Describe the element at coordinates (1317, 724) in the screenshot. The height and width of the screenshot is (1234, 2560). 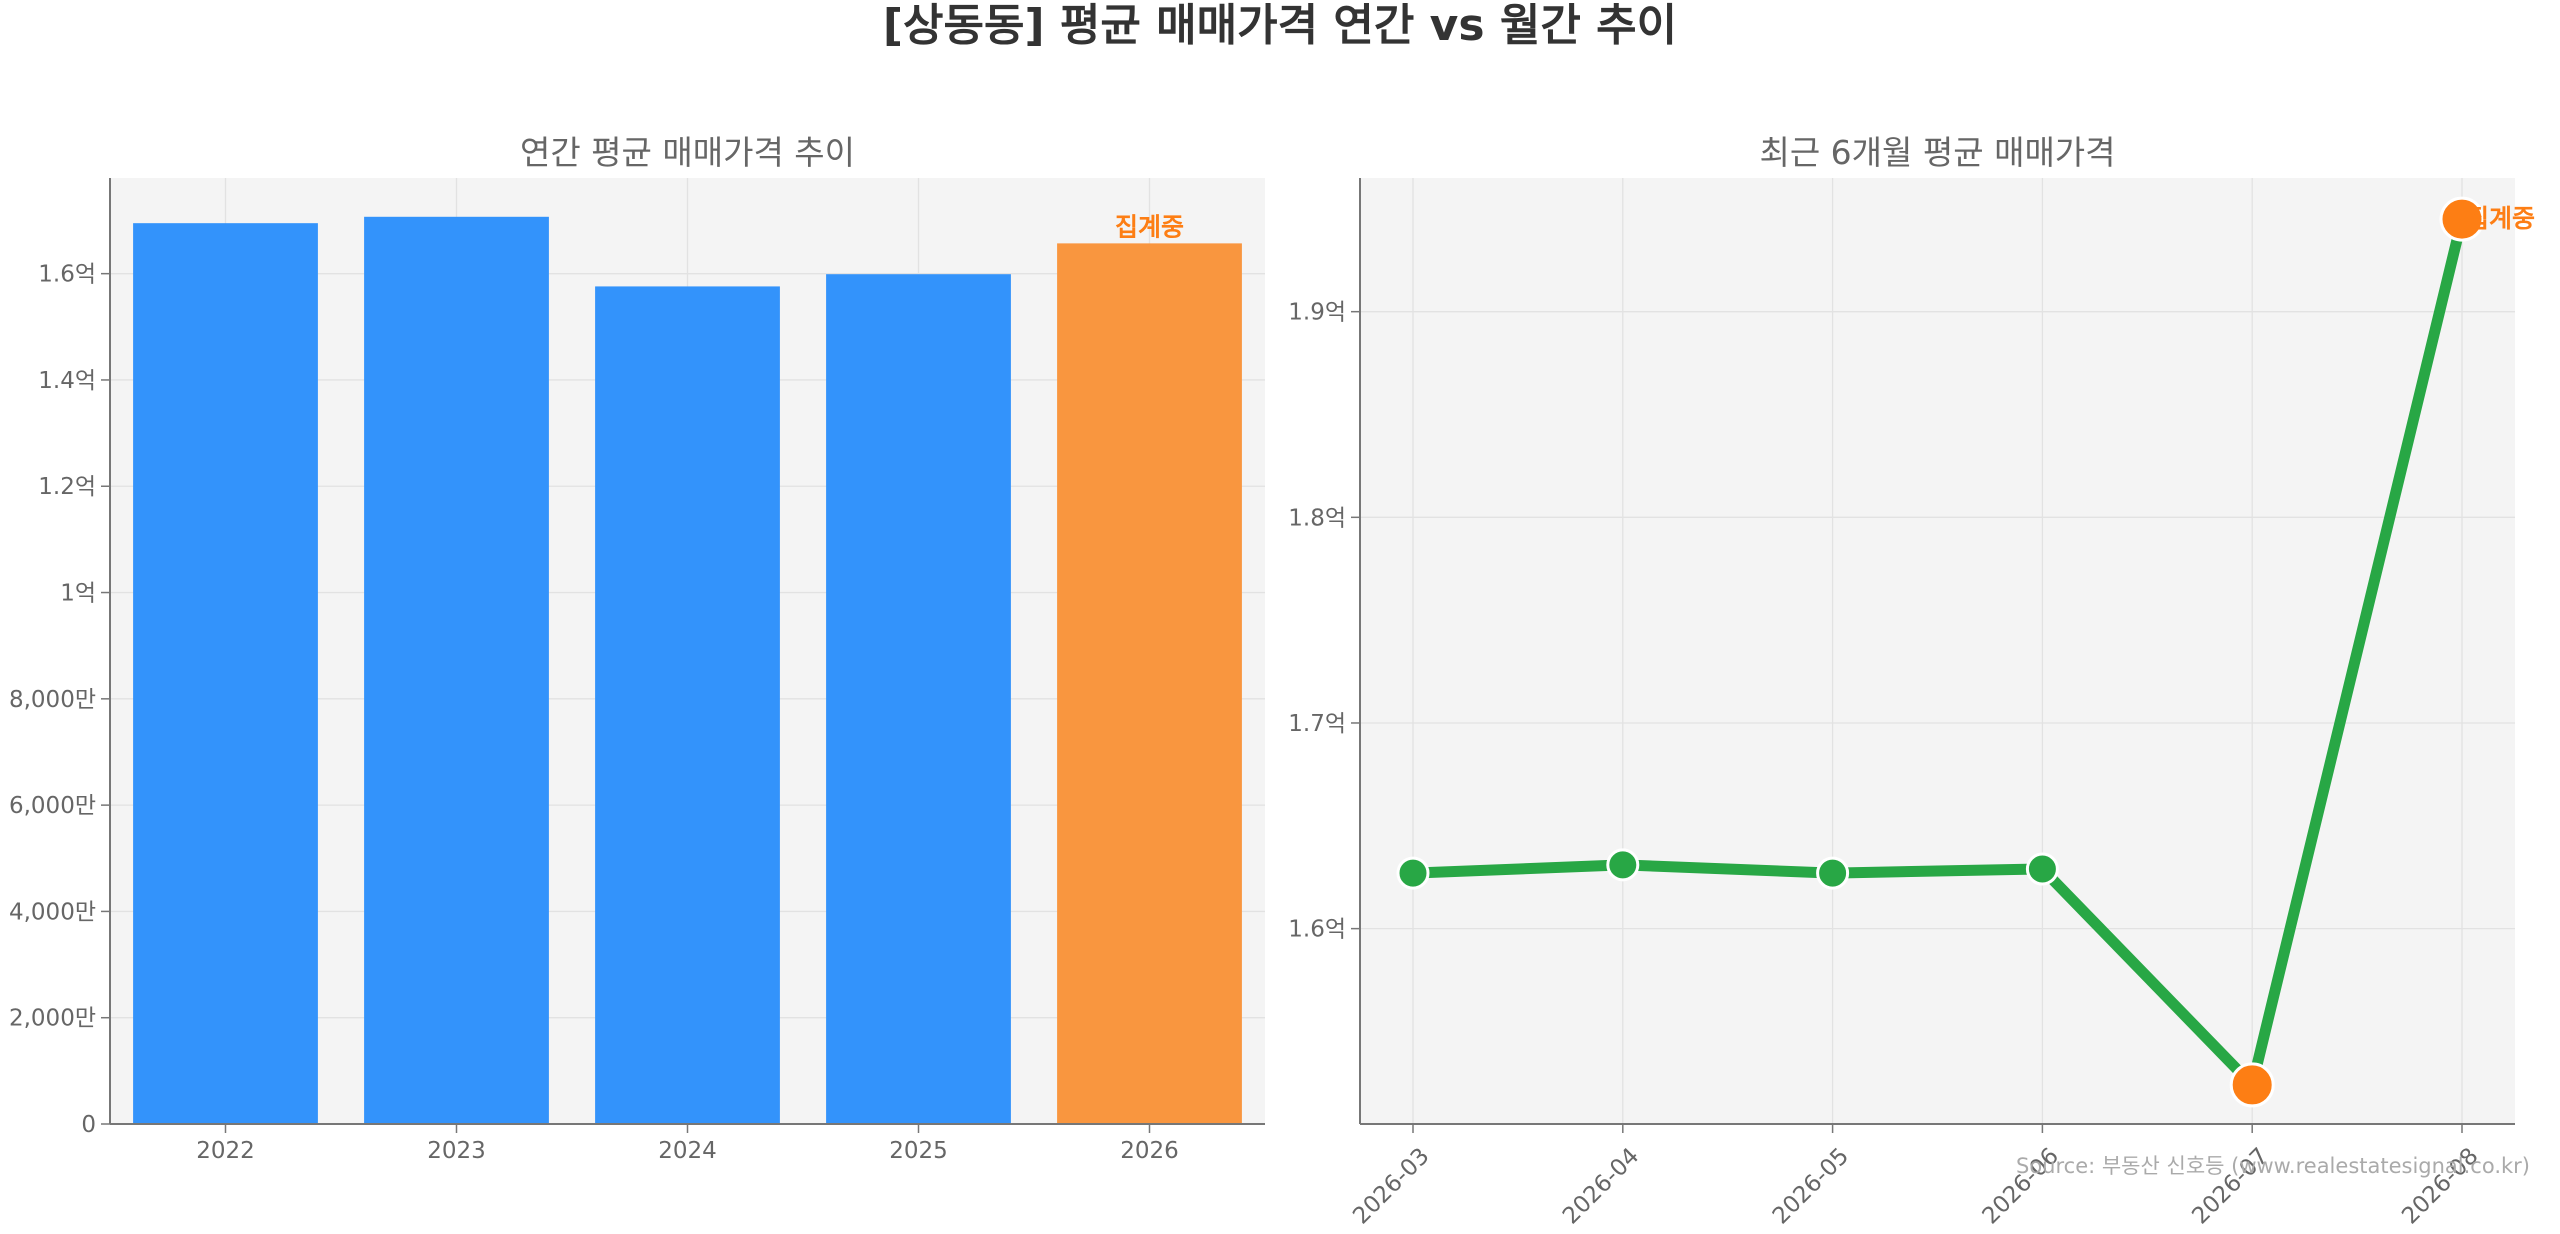
I see `line-ytick-label: 1.7억` at that location.